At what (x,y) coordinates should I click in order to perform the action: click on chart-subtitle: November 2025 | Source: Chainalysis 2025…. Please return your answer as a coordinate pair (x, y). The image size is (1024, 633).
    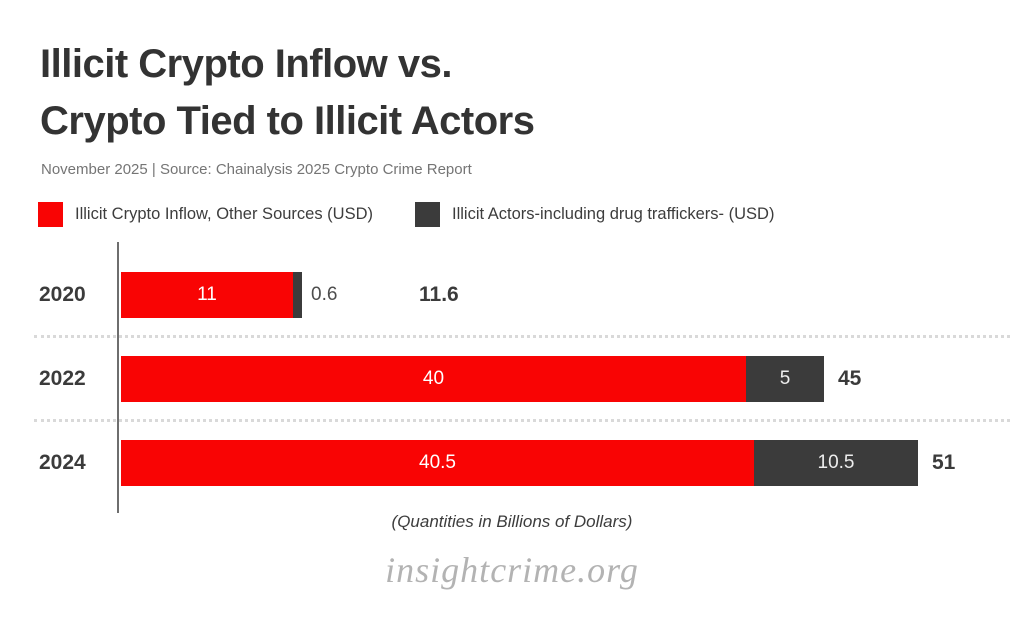
    Looking at the image, I should click on (256, 169).